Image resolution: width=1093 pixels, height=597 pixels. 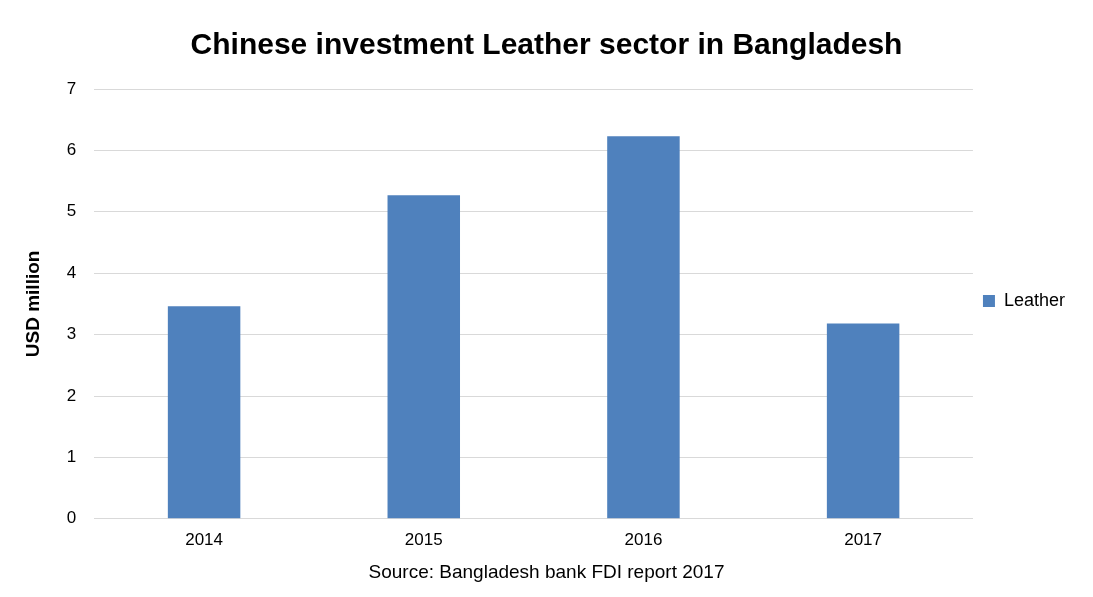 What do you see at coordinates (546, 571) in the screenshot?
I see `source-note: Source: Bangladesh bank FDI report 2017` at bounding box center [546, 571].